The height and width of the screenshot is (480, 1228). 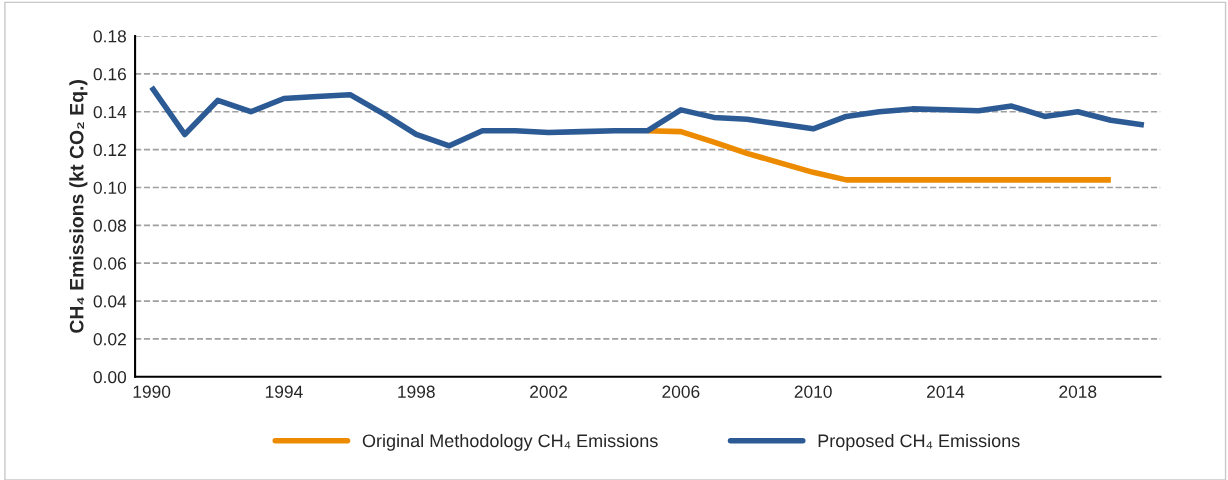 What do you see at coordinates (681, 391) in the screenshot?
I see `x-tick-label: 2006` at bounding box center [681, 391].